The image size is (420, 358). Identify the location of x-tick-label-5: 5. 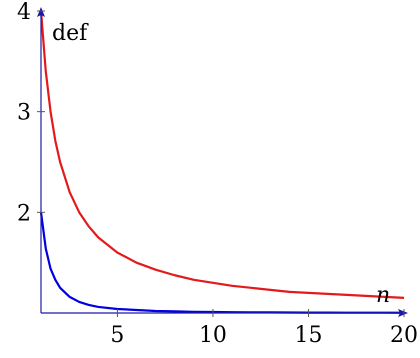
(117, 335).